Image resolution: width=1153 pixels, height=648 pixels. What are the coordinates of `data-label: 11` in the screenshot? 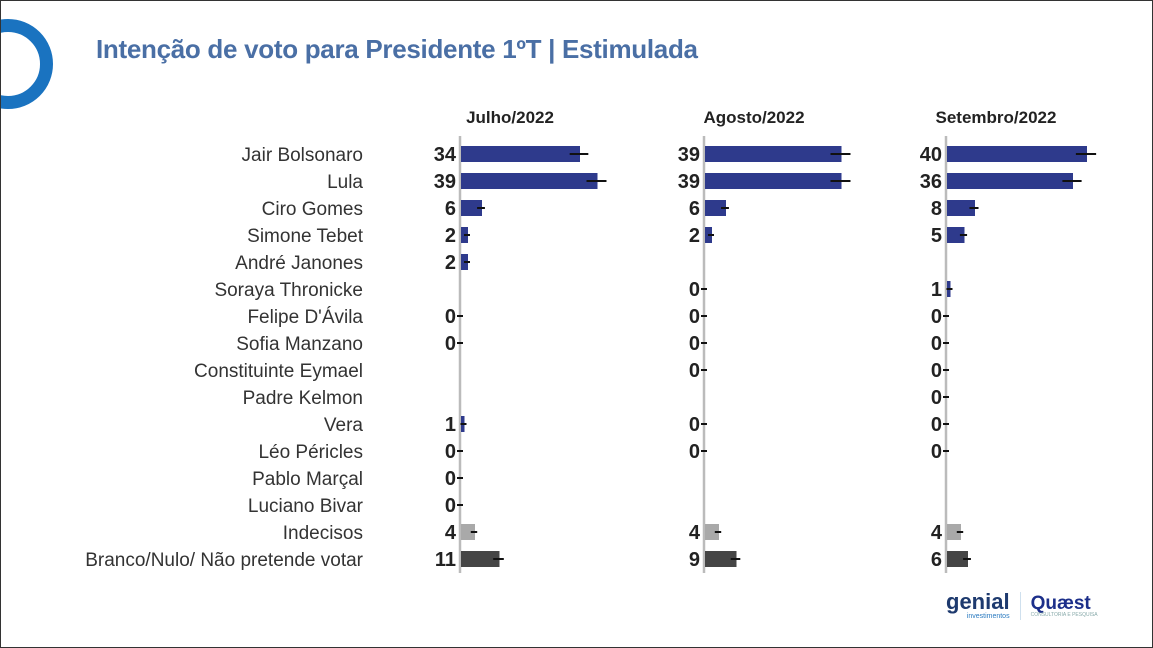 It's located at (445, 560).